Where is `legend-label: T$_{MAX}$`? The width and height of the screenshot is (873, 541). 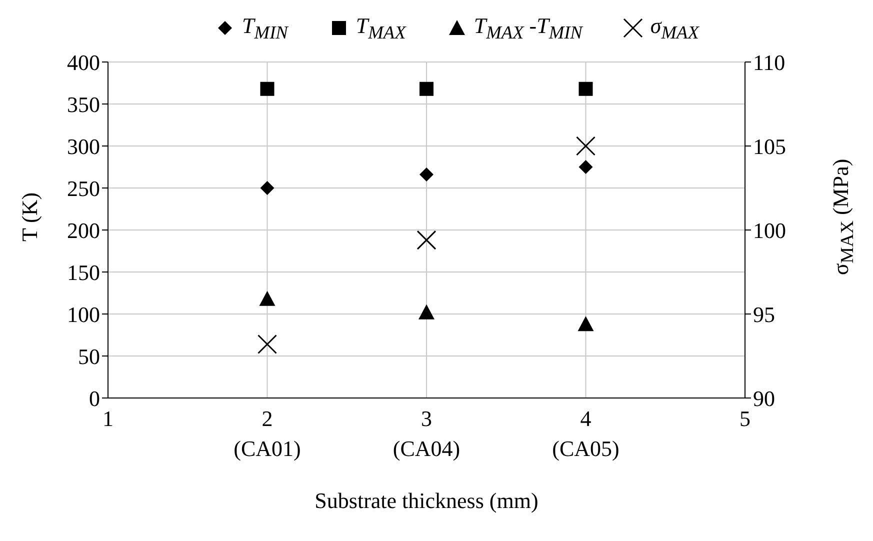
legend-label: T$_{MAX}$ is located at coordinates (381, 28).